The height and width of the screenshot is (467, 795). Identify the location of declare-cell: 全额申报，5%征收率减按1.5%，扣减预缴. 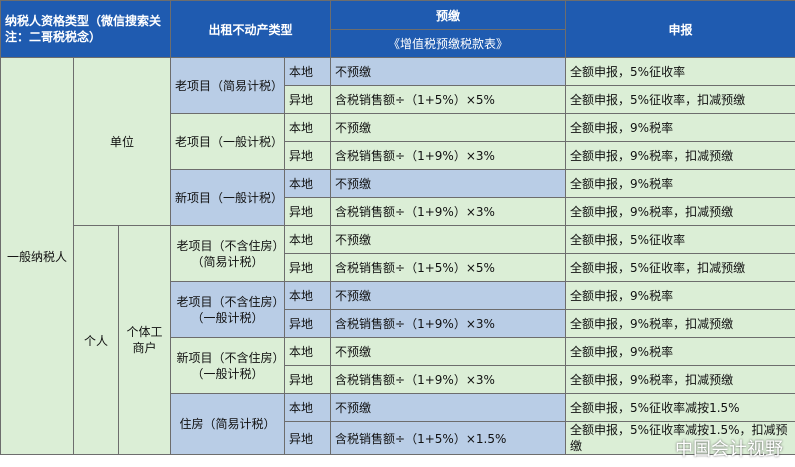
(680, 438).